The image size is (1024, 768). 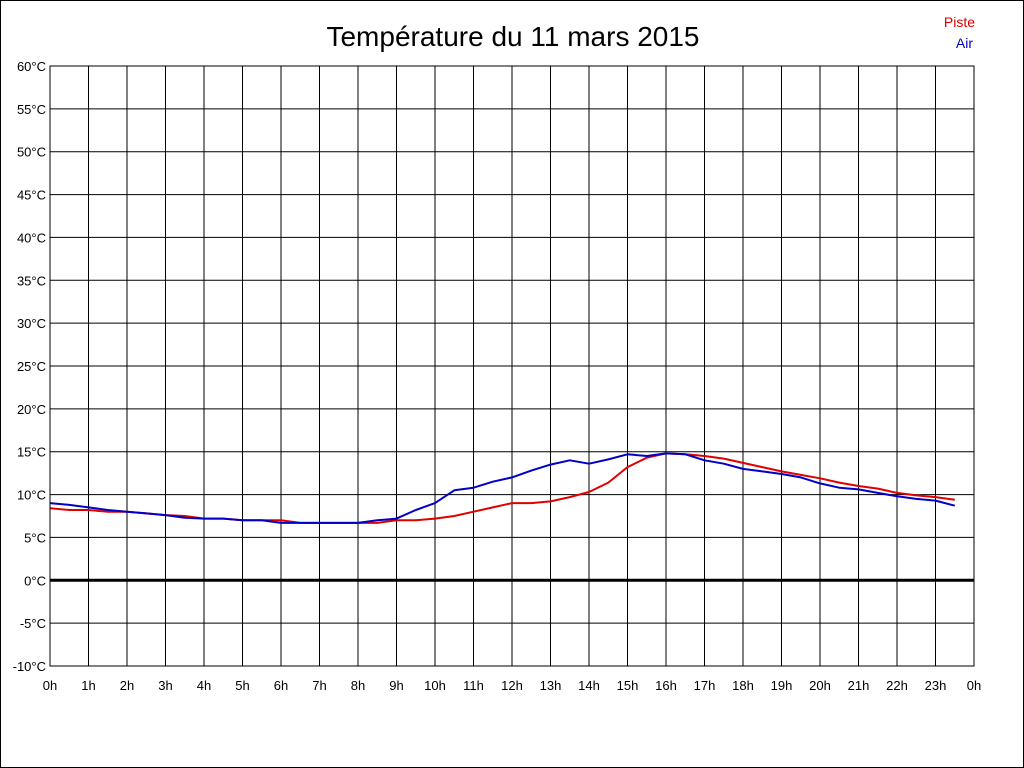 What do you see at coordinates (31, 323) in the screenshot?
I see `y-tick-label: 30°C` at bounding box center [31, 323].